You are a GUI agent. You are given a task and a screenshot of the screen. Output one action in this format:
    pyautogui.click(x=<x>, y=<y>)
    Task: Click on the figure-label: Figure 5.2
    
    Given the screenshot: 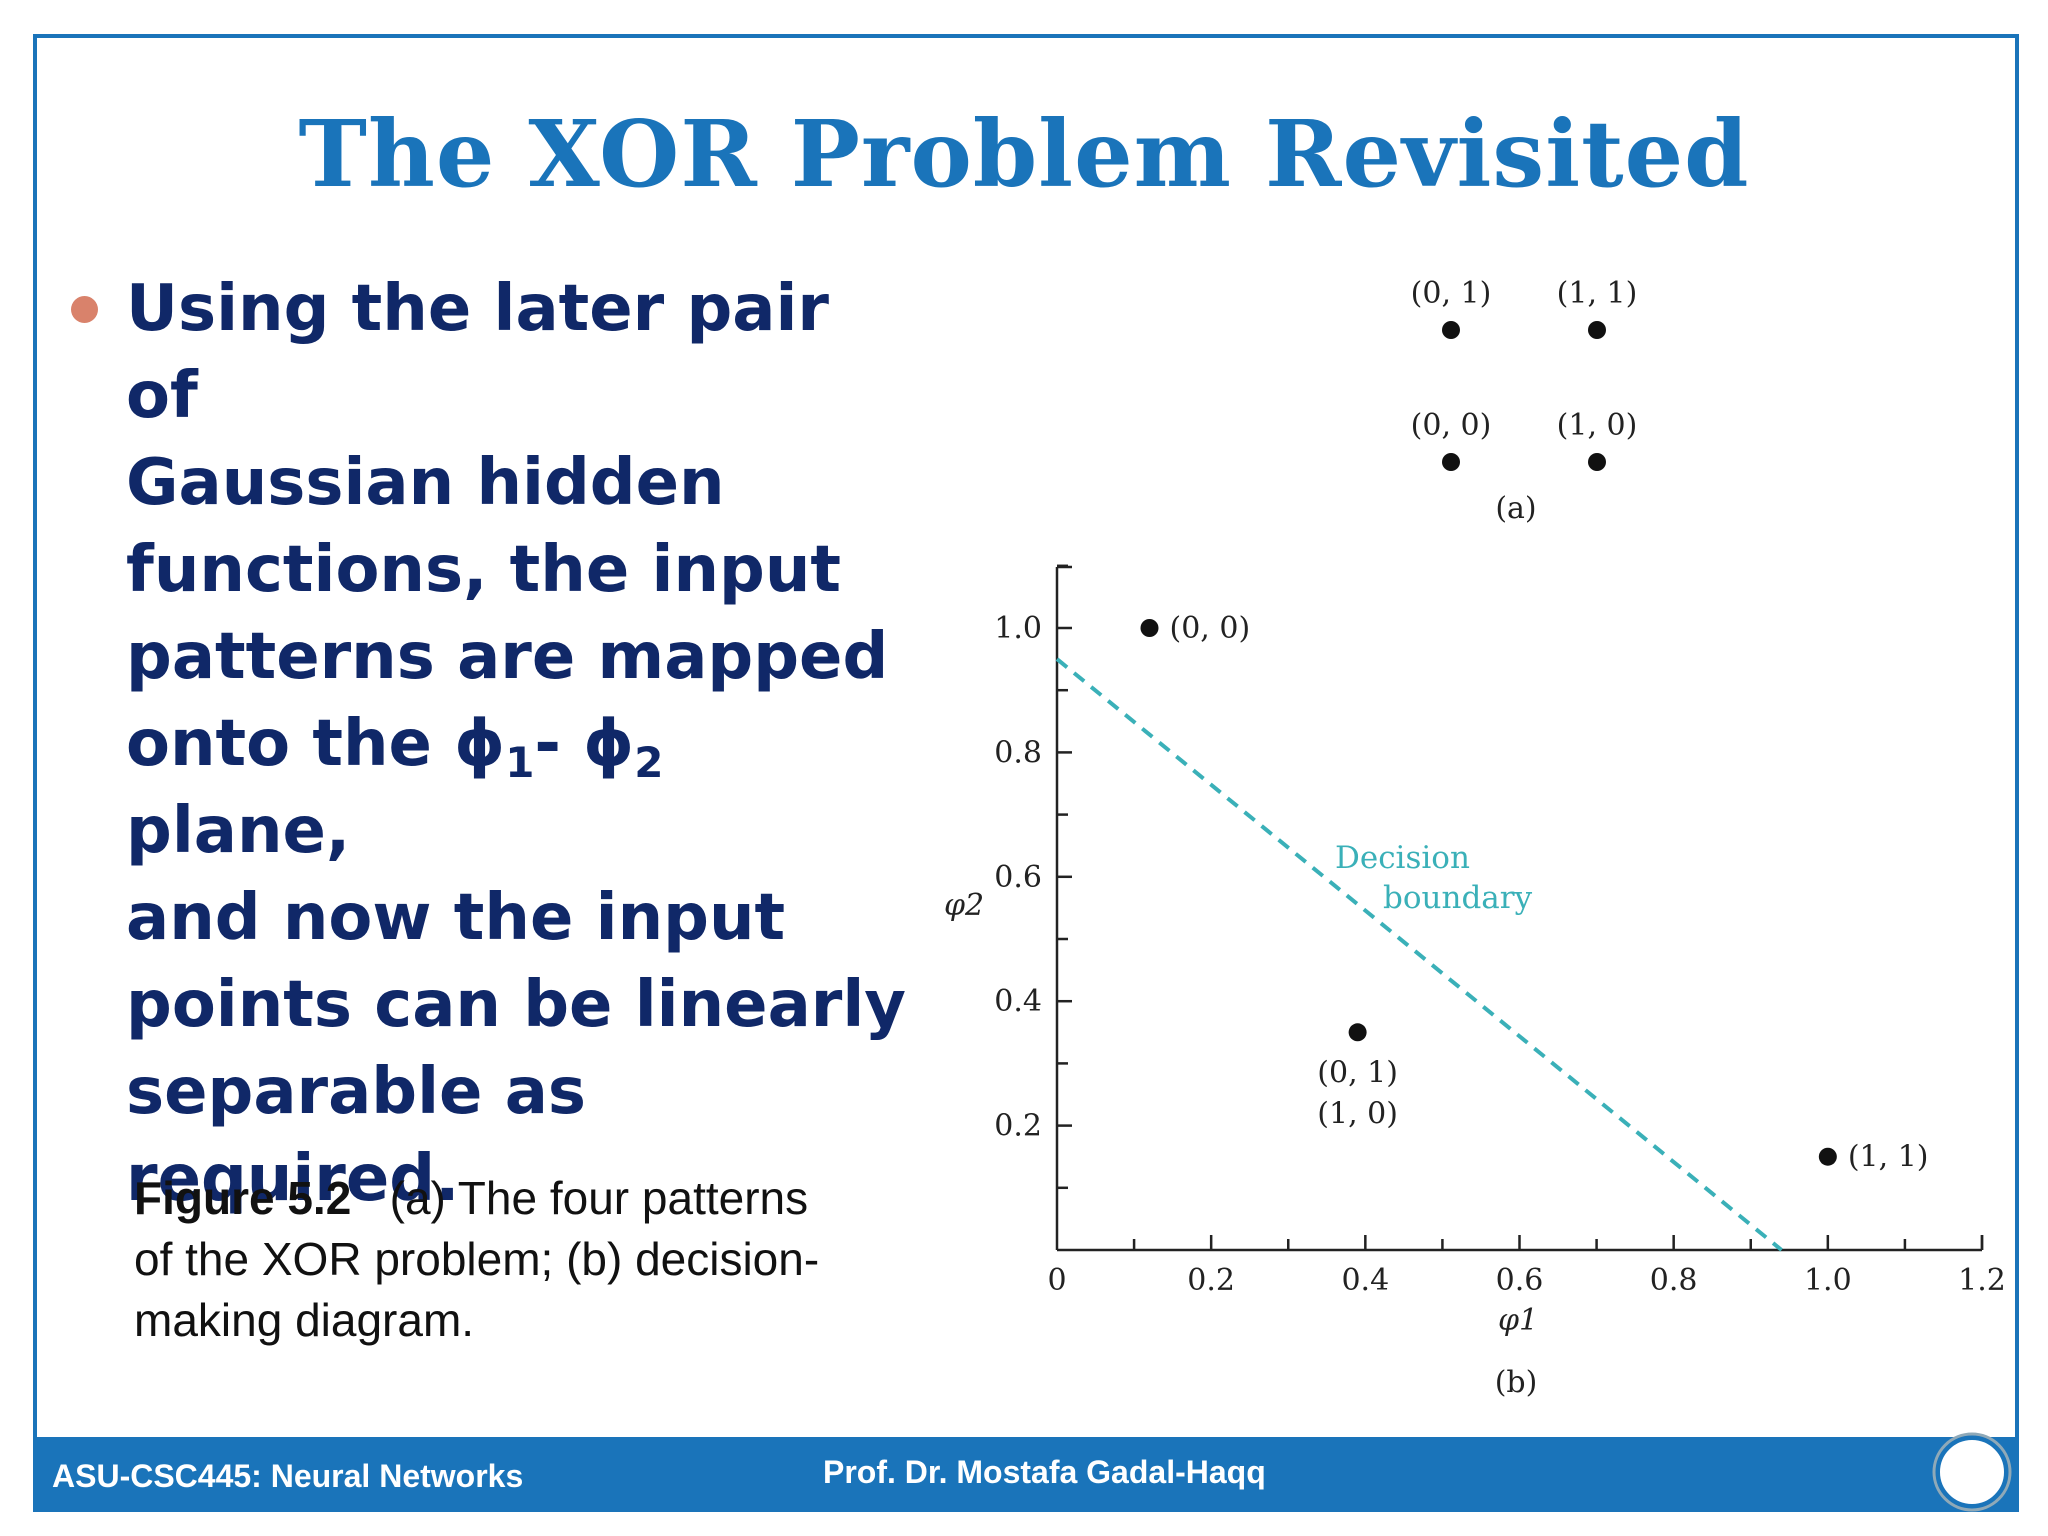 What is the action you would take?
    pyautogui.click(x=243, y=1198)
    